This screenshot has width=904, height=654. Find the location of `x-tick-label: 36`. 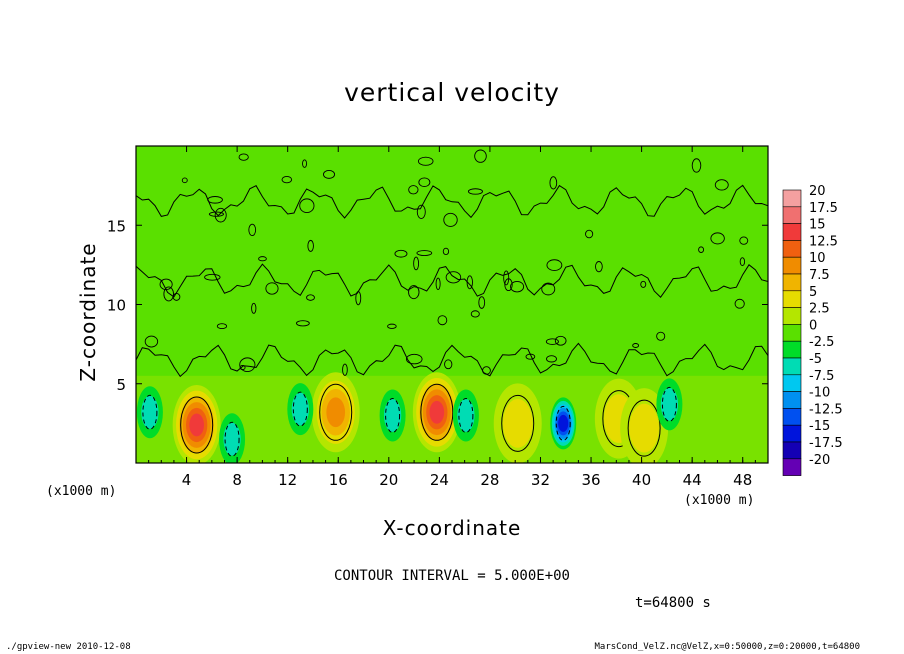

x-tick-label: 36 is located at coordinates (590, 480).